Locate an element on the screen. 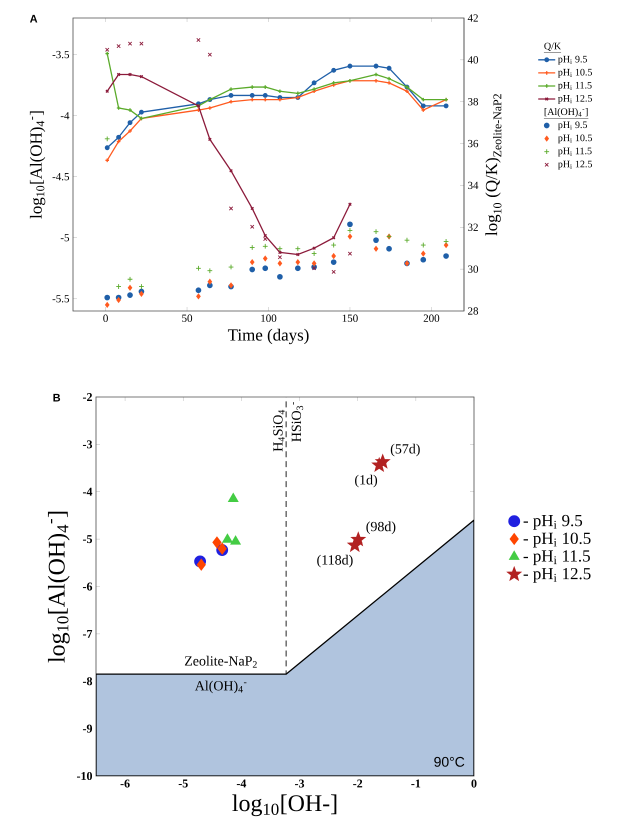 Image resolution: width=618 pixels, height=831 pixels. legend-label: - pH$_{i}$ 9.5 is located at coordinates (553, 522).